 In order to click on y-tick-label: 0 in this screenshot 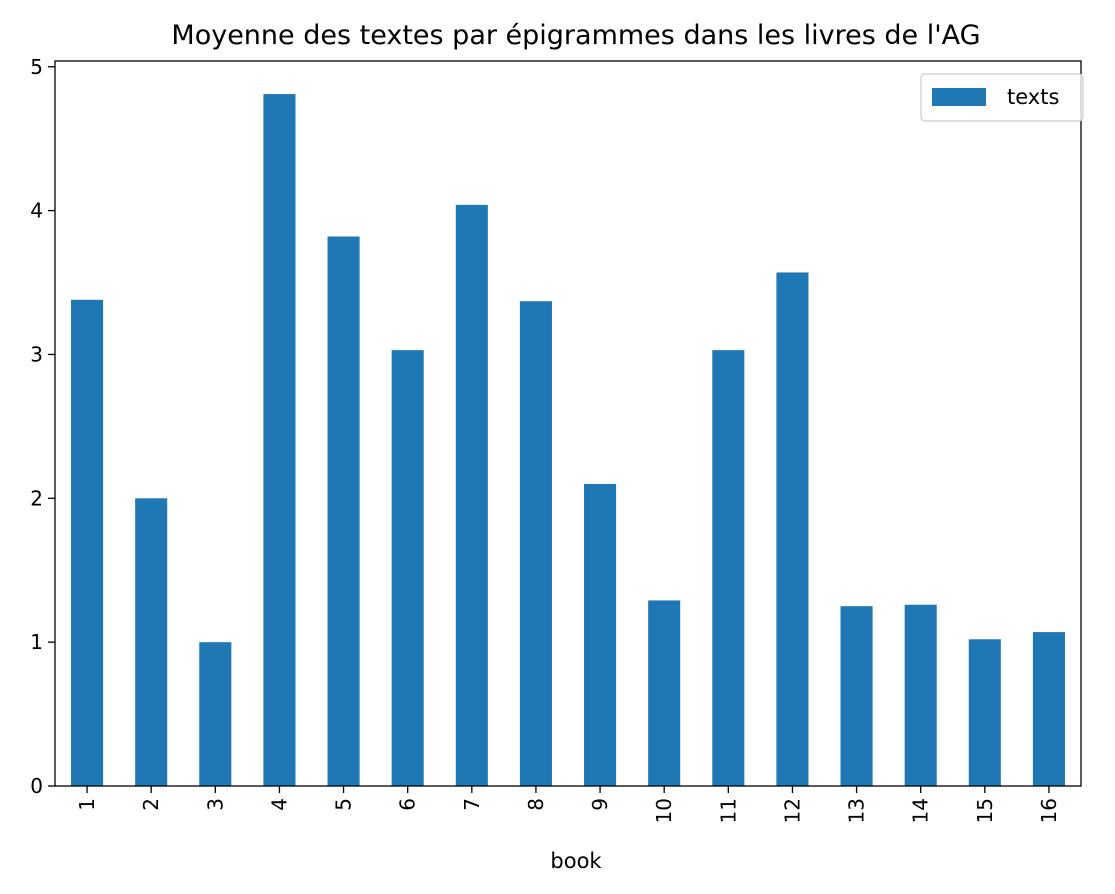, I will do `click(36, 786)`.